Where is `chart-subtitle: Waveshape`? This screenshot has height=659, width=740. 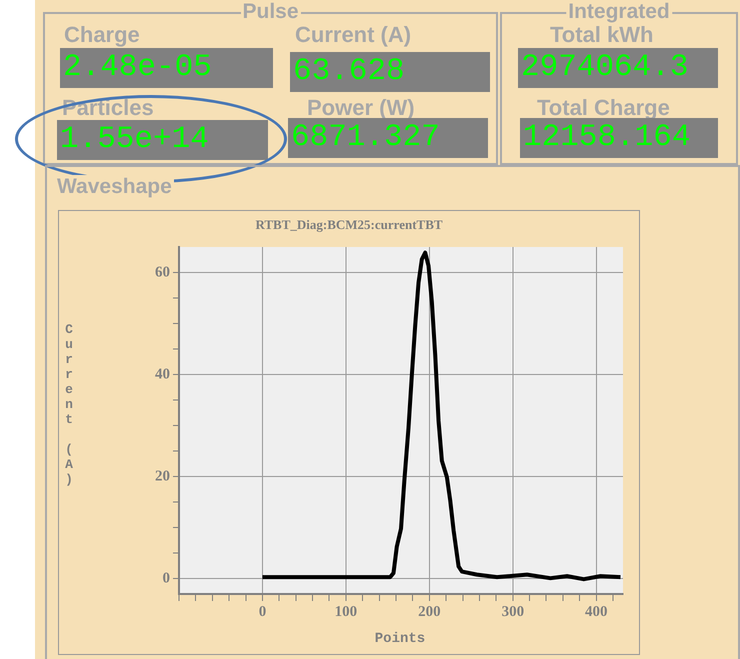 chart-subtitle: Waveshape is located at coordinates (114, 187).